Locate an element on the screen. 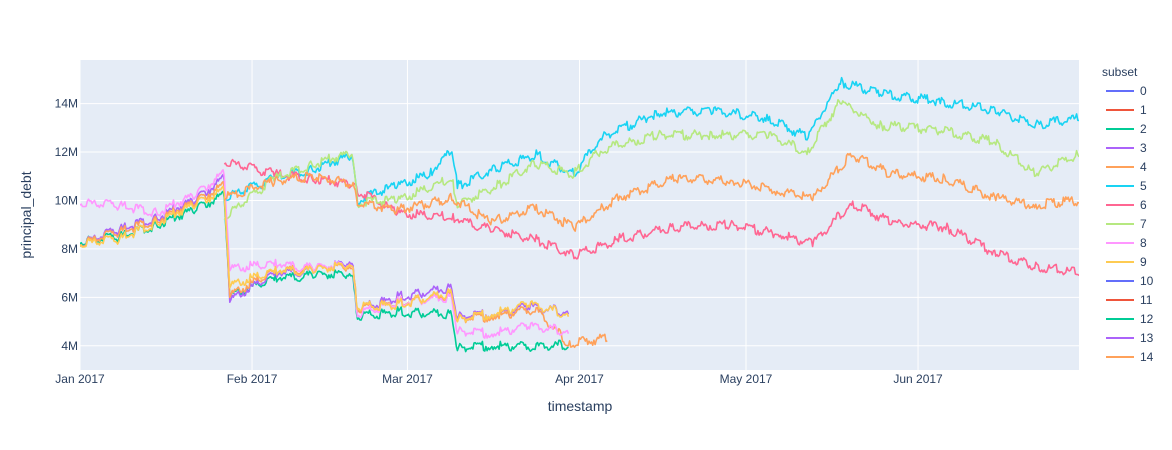 The width and height of the screenshot is (1172, 450). y-tick-label: 14M is located at coordinates (66, 104).